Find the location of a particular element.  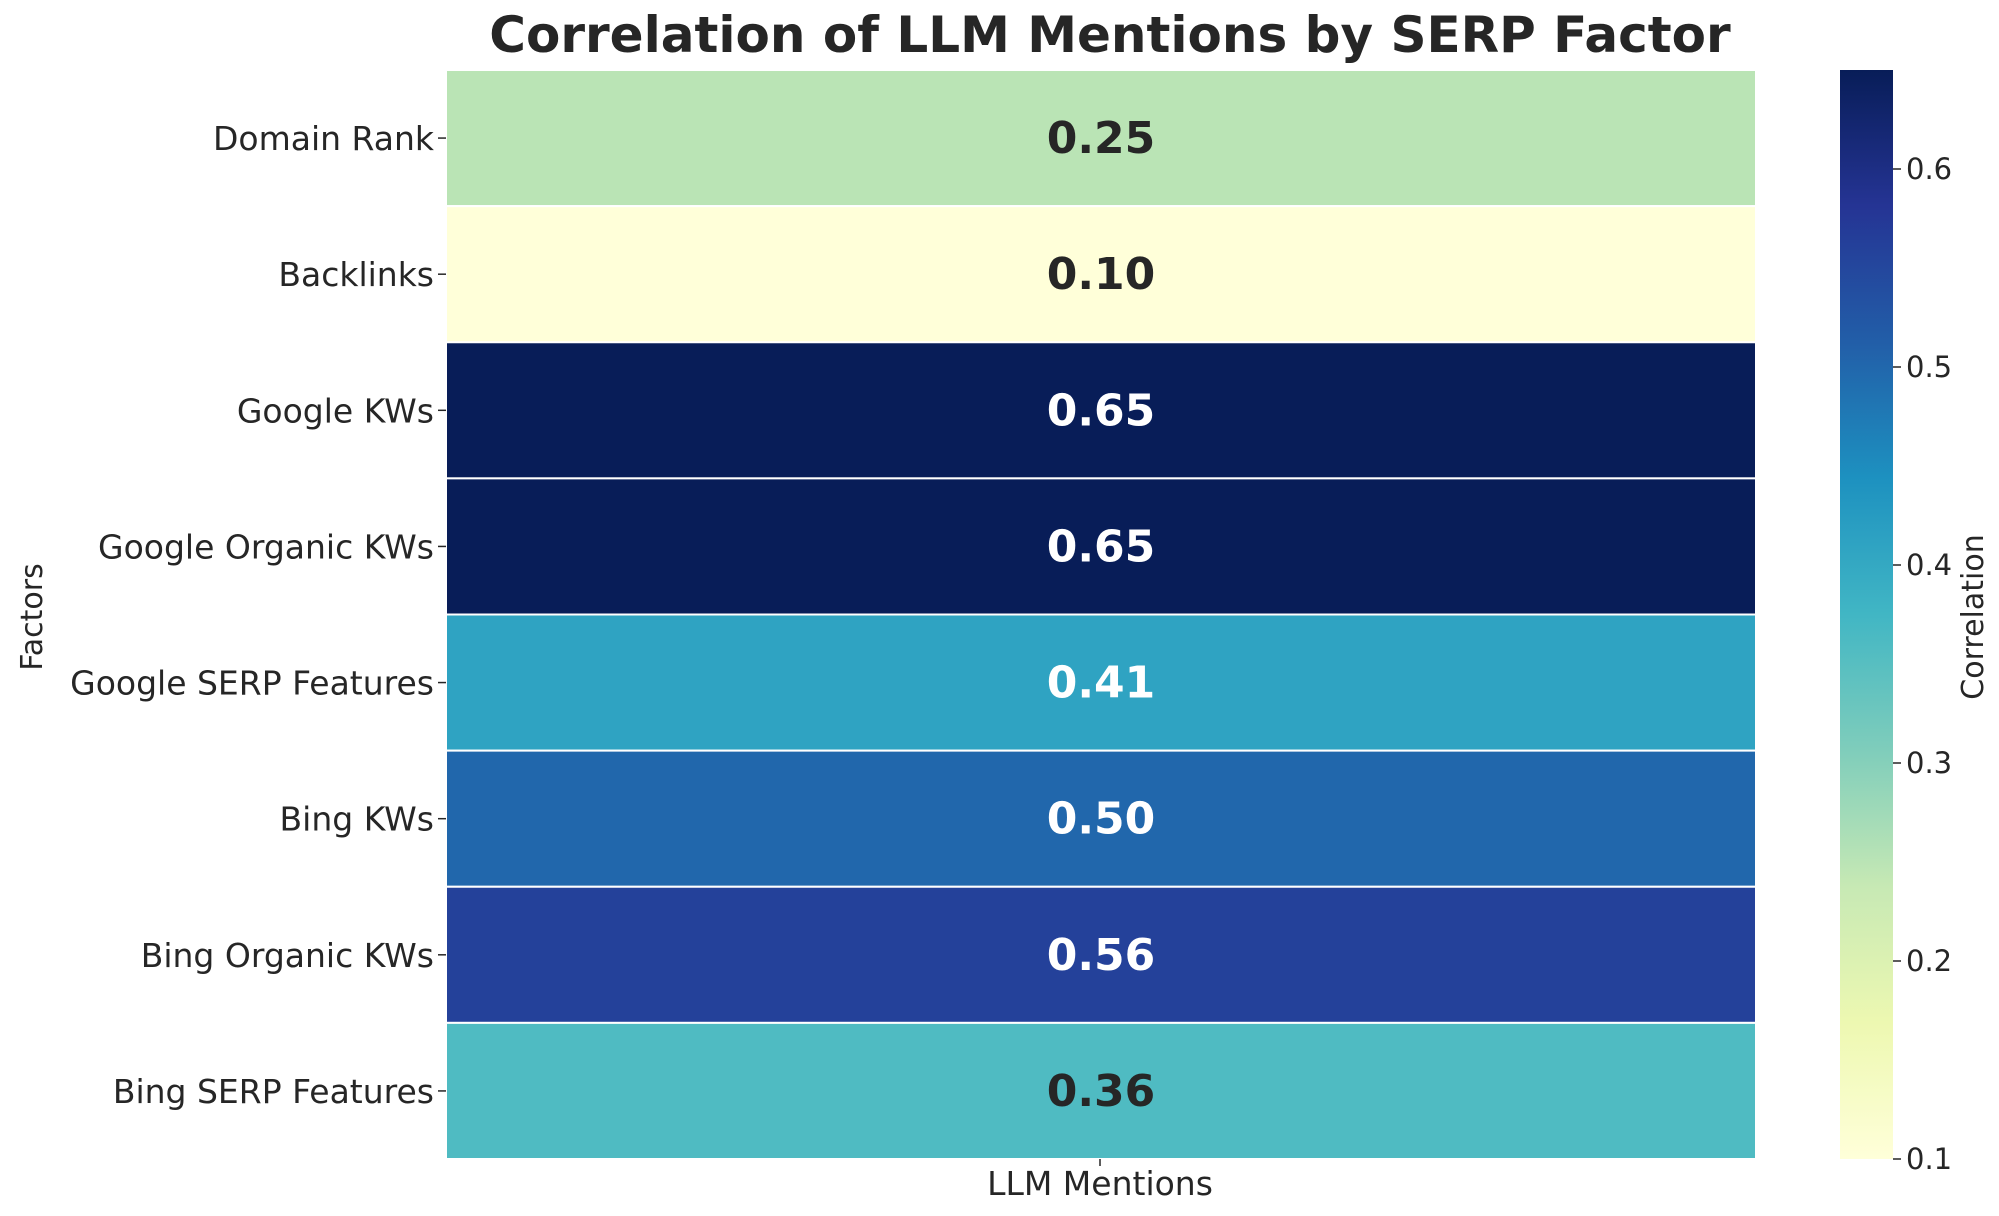

y-tick-label: Backlinks is located at coordinates (356, 274).